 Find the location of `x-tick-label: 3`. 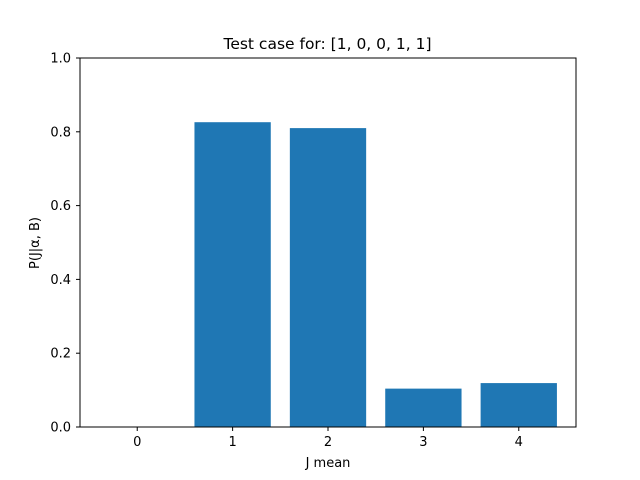

x-tick-label: 3 is located at coordinates (423, 442).